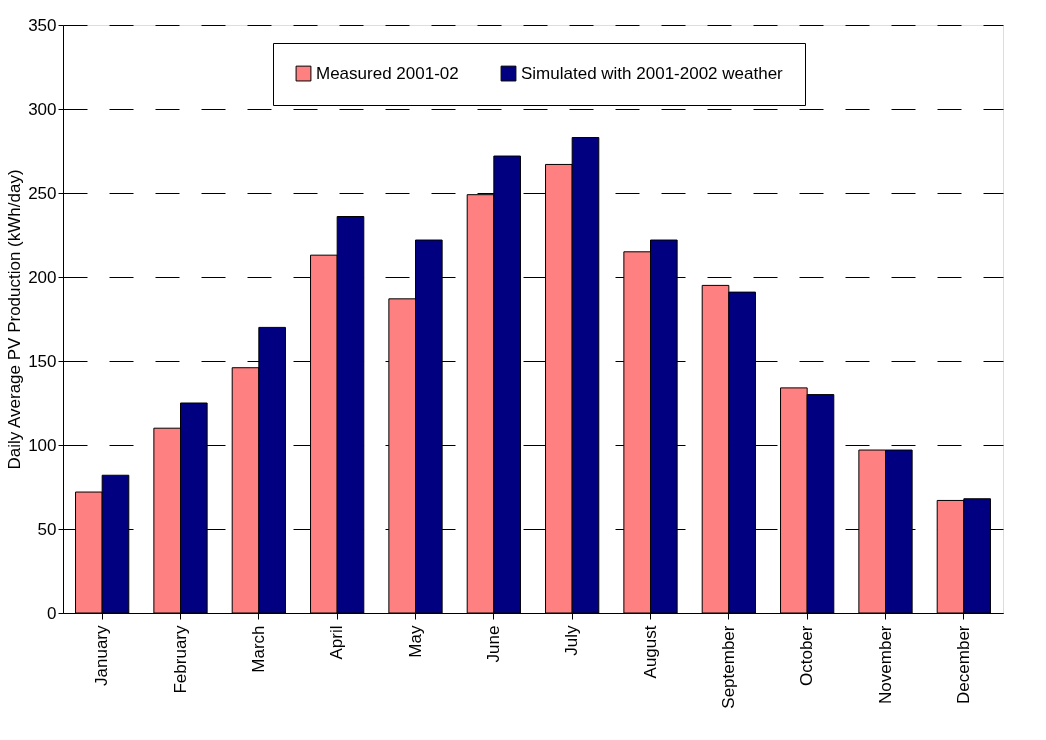 The height and width of the screenshot is (740, 1046). I want to click on y-tick-label: 100, so click(42, 445).